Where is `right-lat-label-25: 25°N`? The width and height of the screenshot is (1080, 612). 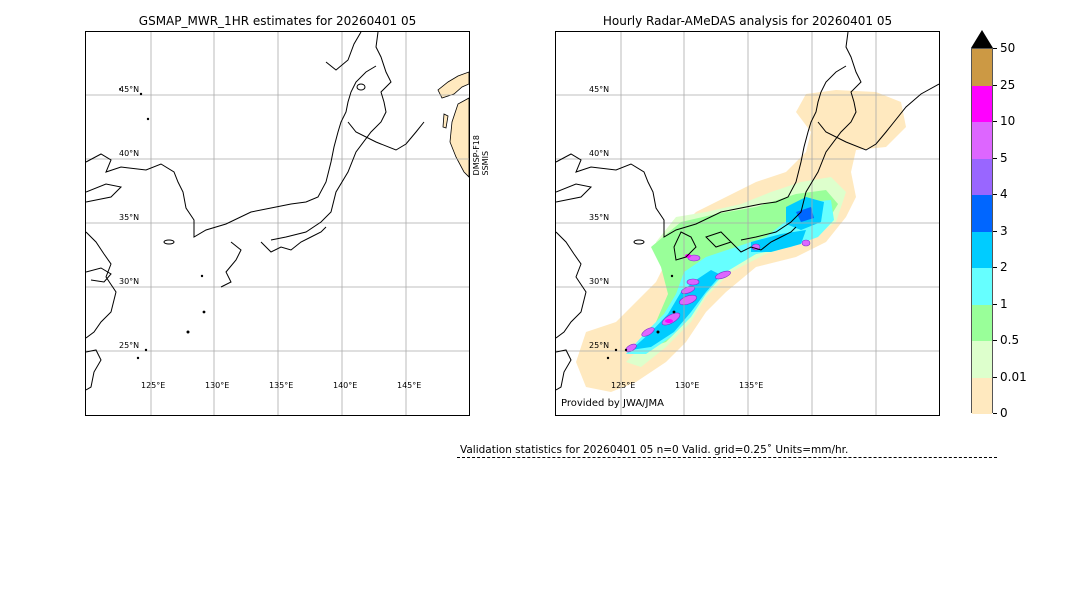 right-lat-label-25: 25°N is located at coordinates (599, 345).